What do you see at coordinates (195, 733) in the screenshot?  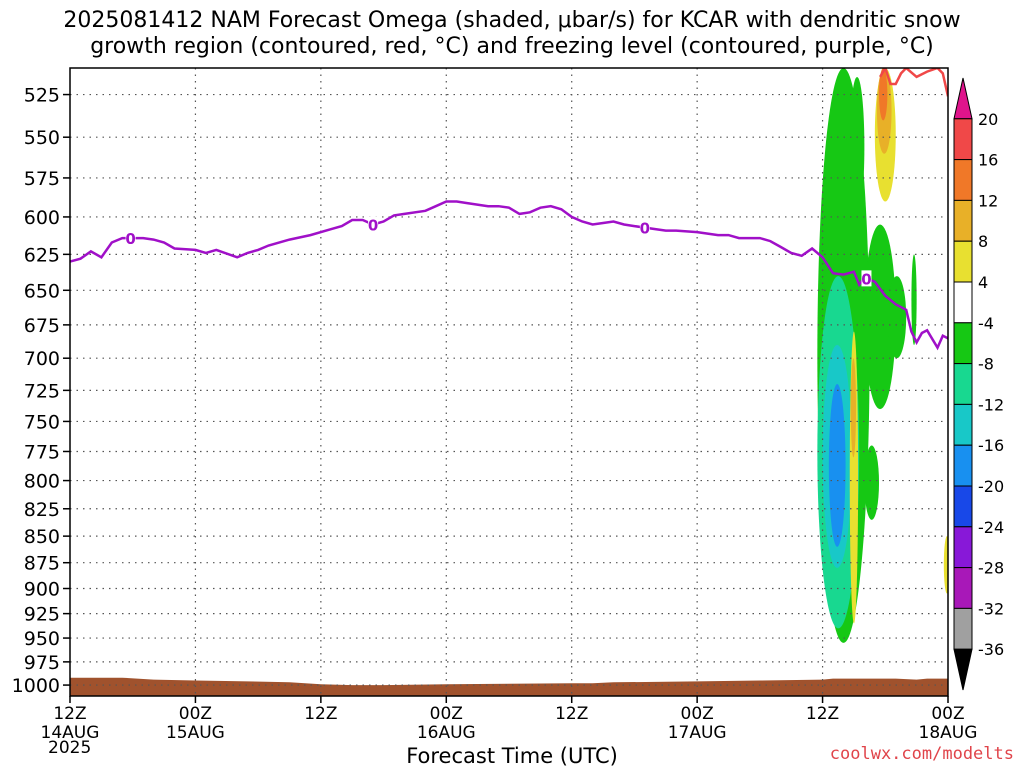 I see `x-tick-date-label: 15AUG` at bounding box center [195, 733].